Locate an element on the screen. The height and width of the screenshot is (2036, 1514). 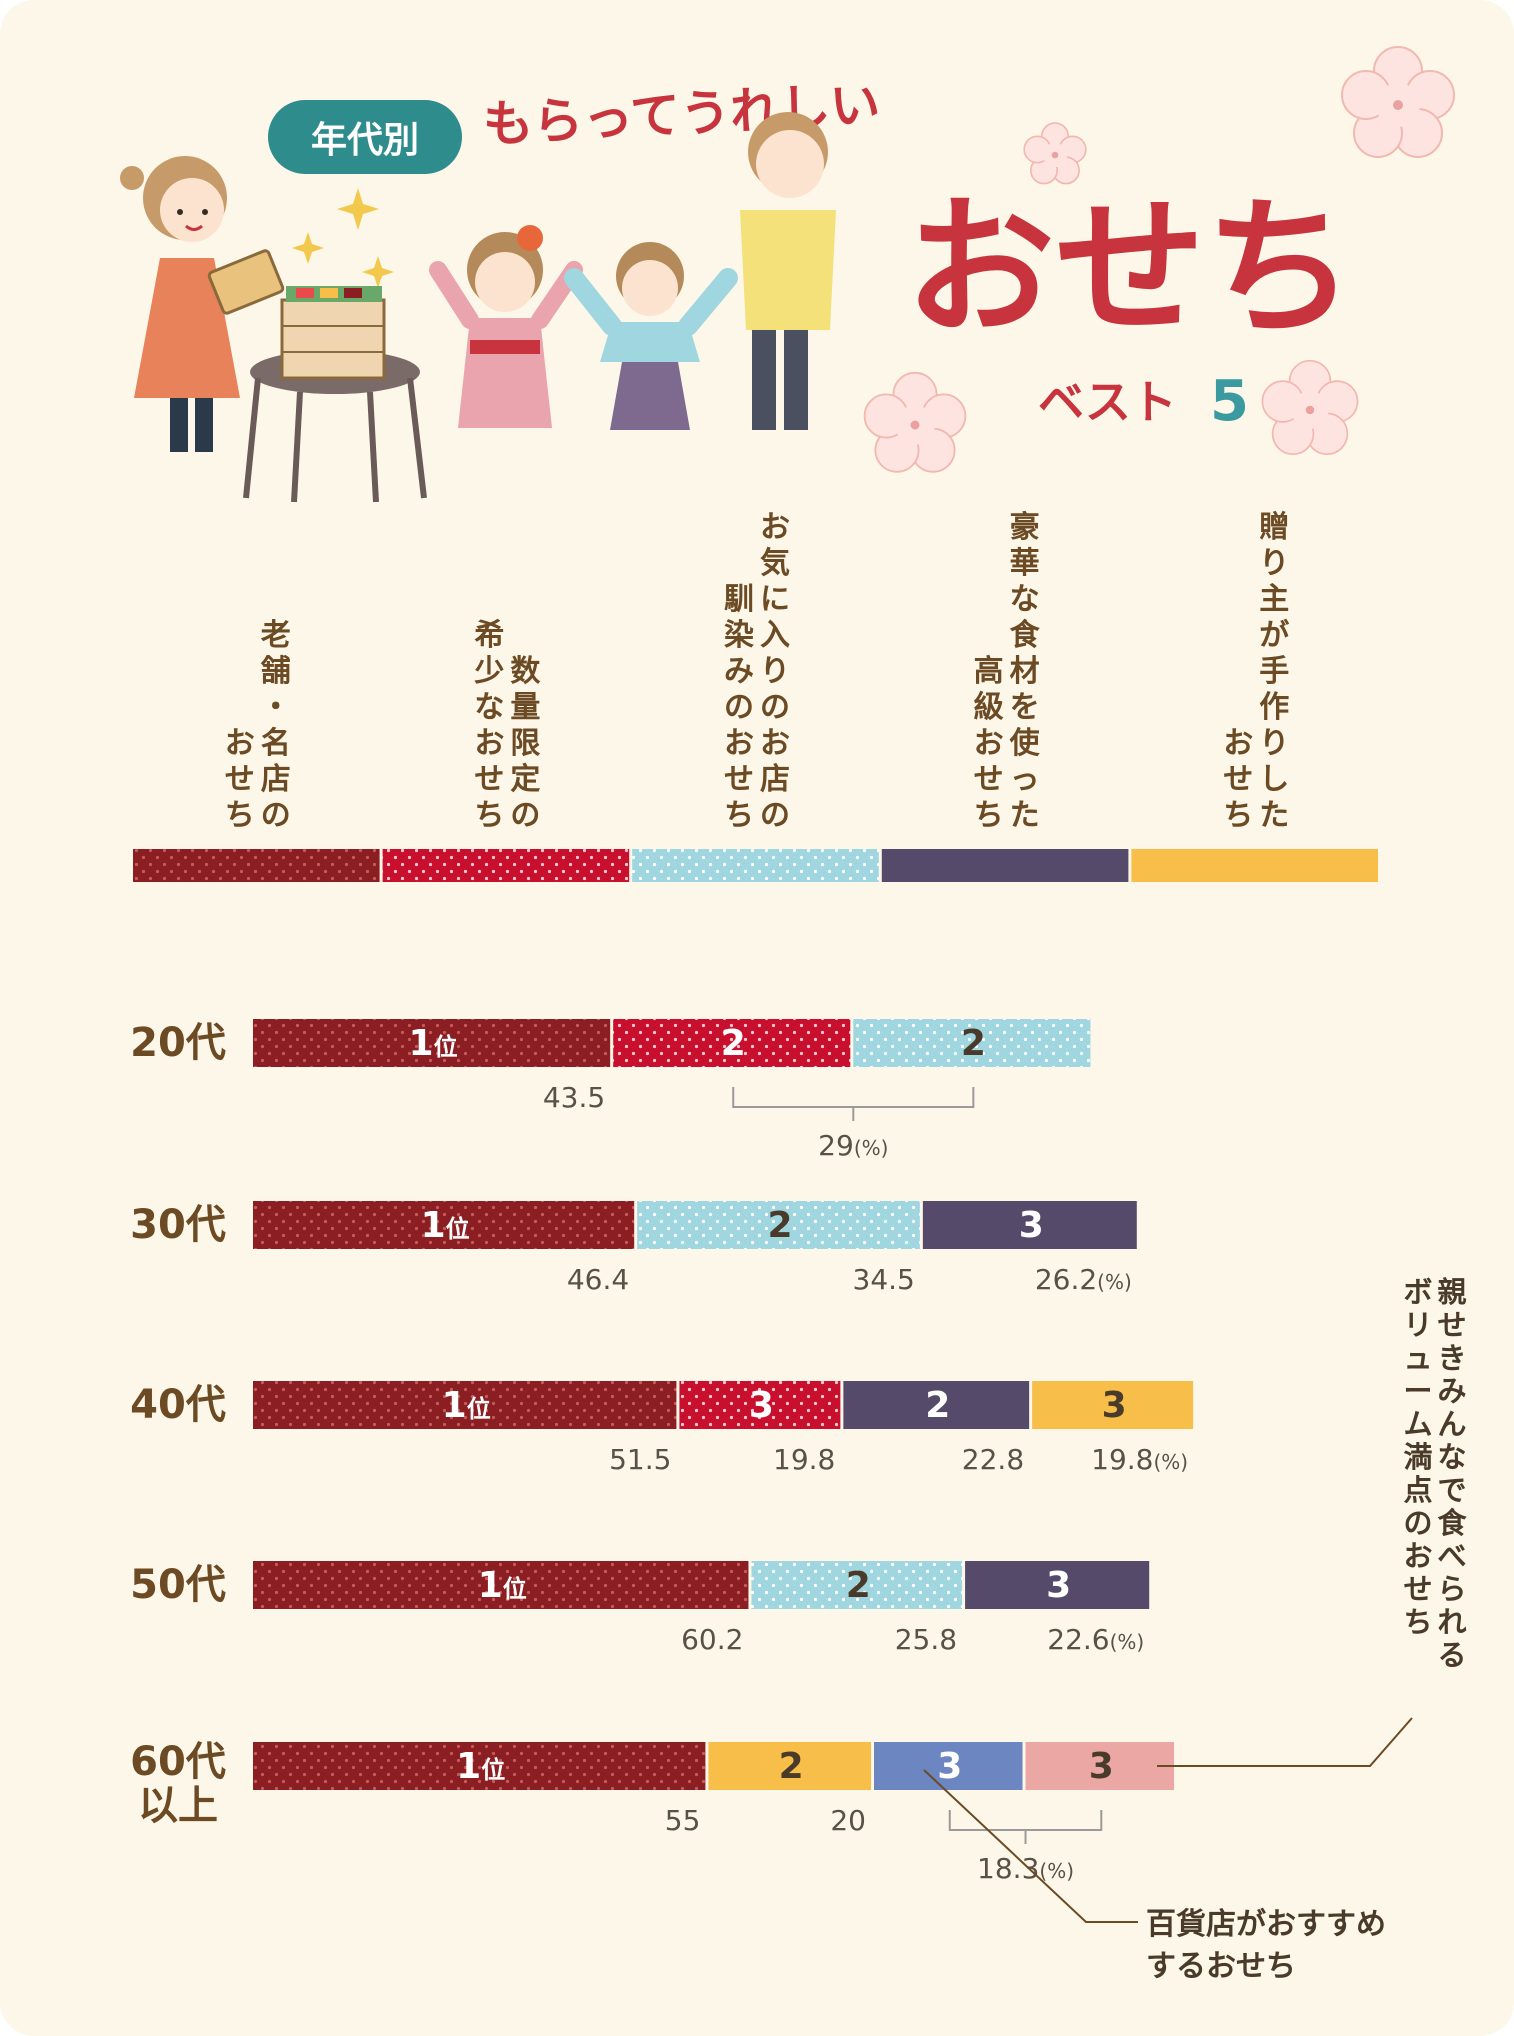
volume-note-label-char: せ is located at coordinates (1451, 1325).